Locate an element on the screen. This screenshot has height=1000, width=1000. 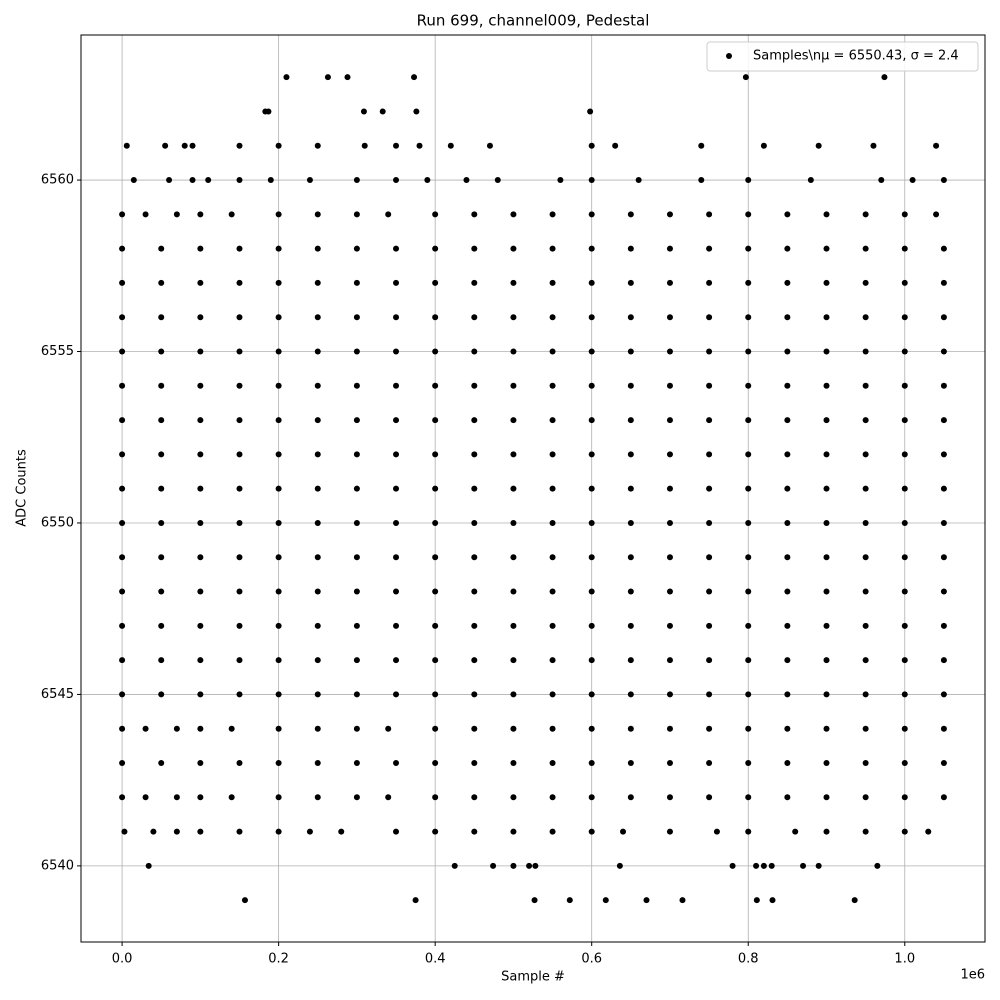
legend: Samples\nμ = 6550.43, σ = 2.4 is located at coordinates (842, 56).